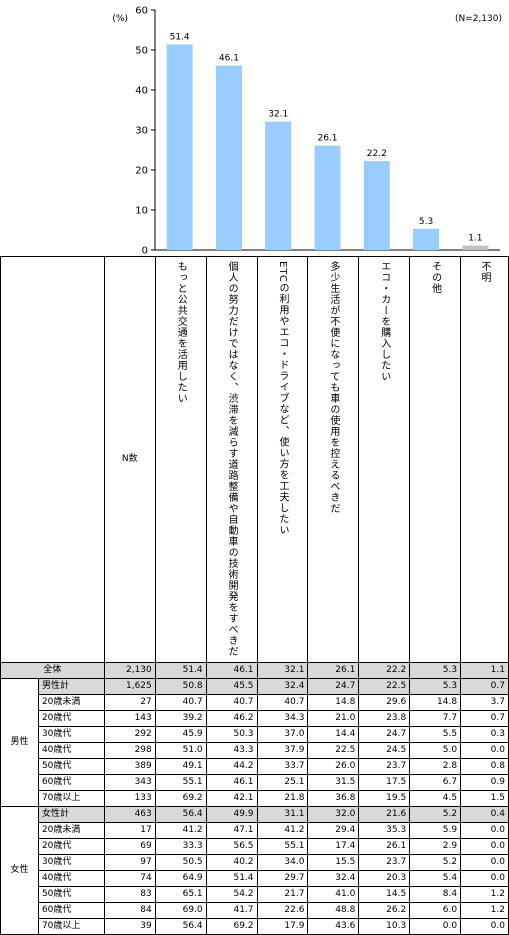 This screenshot has height=935, width=509. I want to click on value-cell: 48.8, so click(333, 910).